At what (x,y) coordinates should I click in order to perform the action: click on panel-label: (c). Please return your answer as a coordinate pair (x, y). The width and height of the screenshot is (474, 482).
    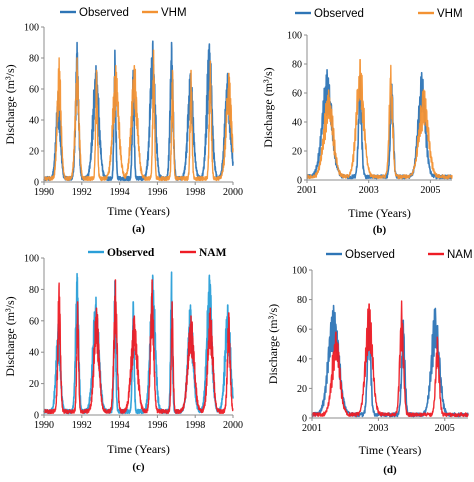
    Looking at the image, I should click on (138, 467).